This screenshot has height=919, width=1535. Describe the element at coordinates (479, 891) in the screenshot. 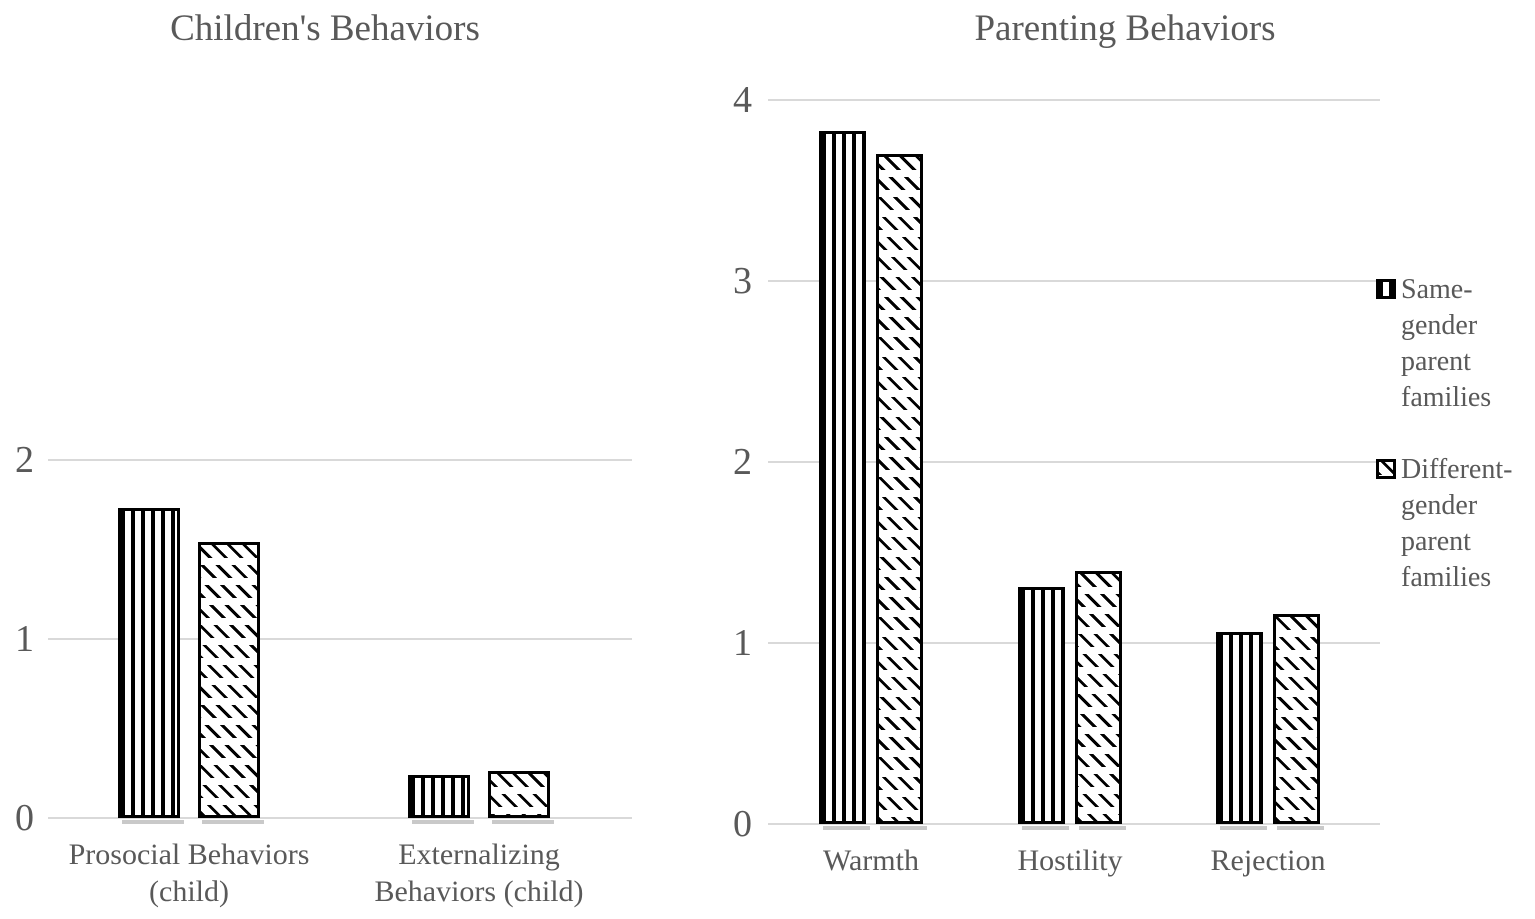

I see `category-label-line: Behaviors (child)` at that location.